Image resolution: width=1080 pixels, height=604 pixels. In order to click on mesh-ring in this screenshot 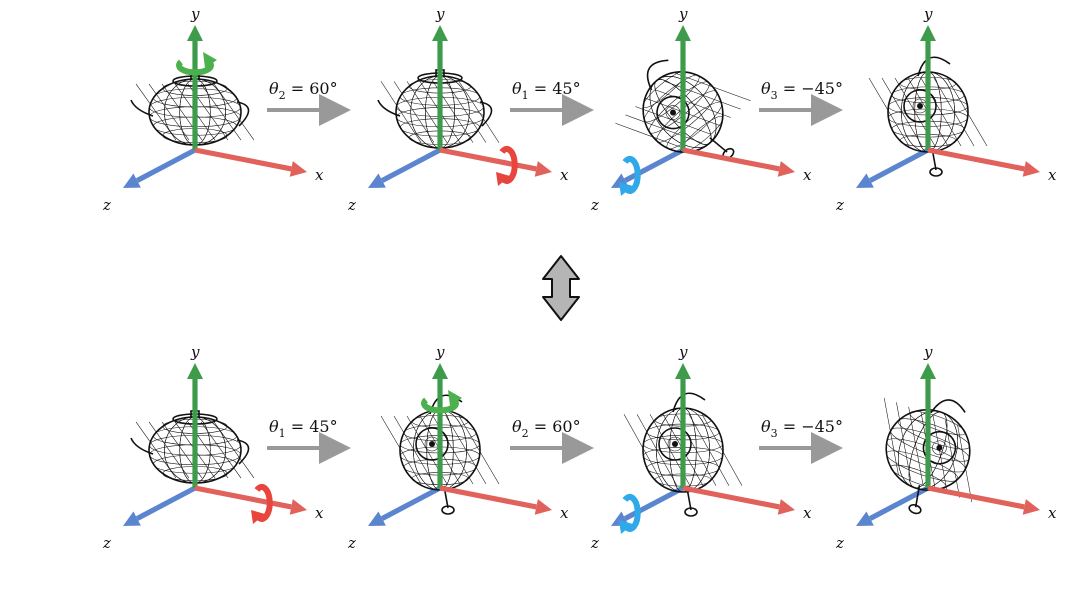, I will do `click(933, 434)`.